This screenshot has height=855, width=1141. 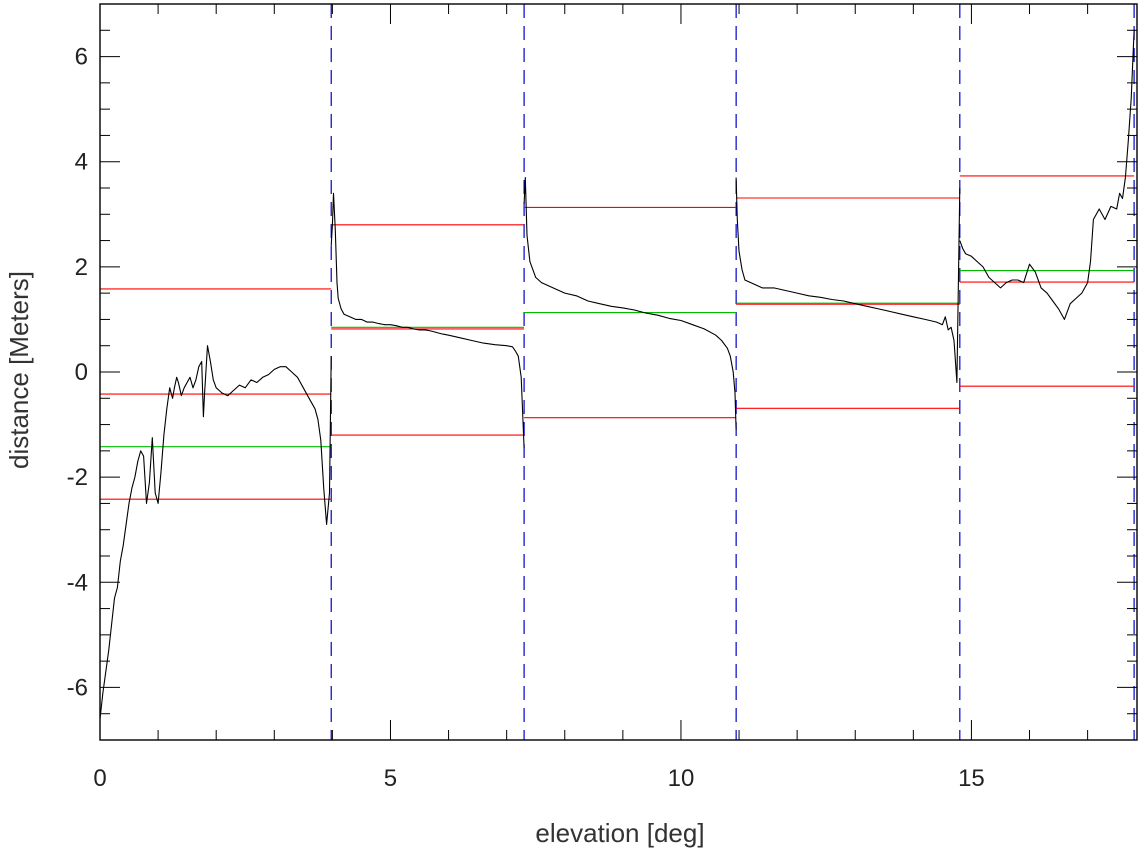 What do you see at coordinates (681, 778) in the screenshot?
I see `x-tick-label: 10` at bounding box center [681, 778].